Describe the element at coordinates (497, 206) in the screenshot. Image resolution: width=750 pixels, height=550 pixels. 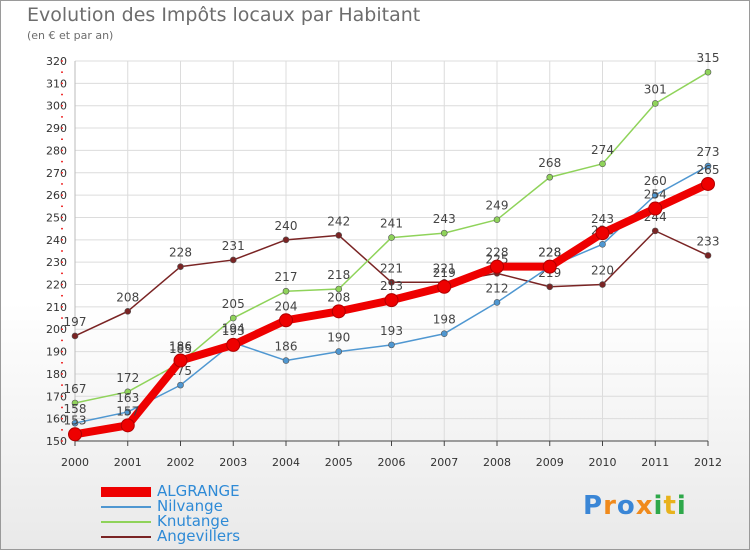
I see `data-label-knutange: 249` at that location.